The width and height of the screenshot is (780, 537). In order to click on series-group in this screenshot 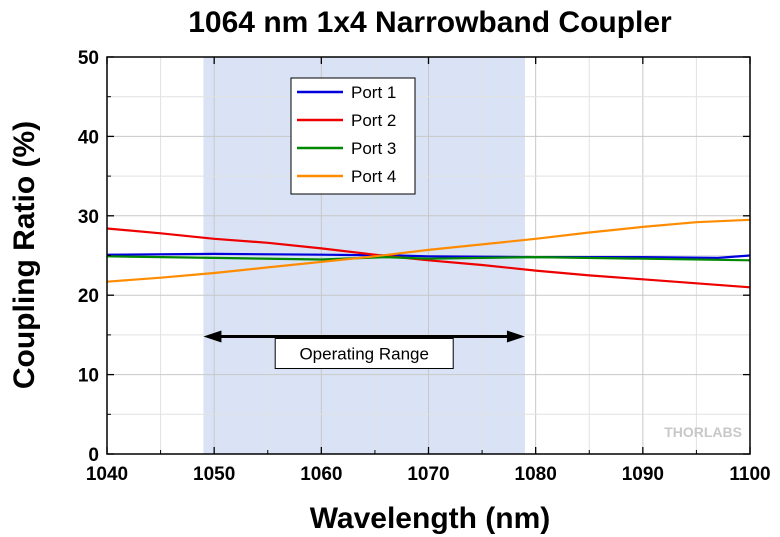, I will do `click(428, 253)`.